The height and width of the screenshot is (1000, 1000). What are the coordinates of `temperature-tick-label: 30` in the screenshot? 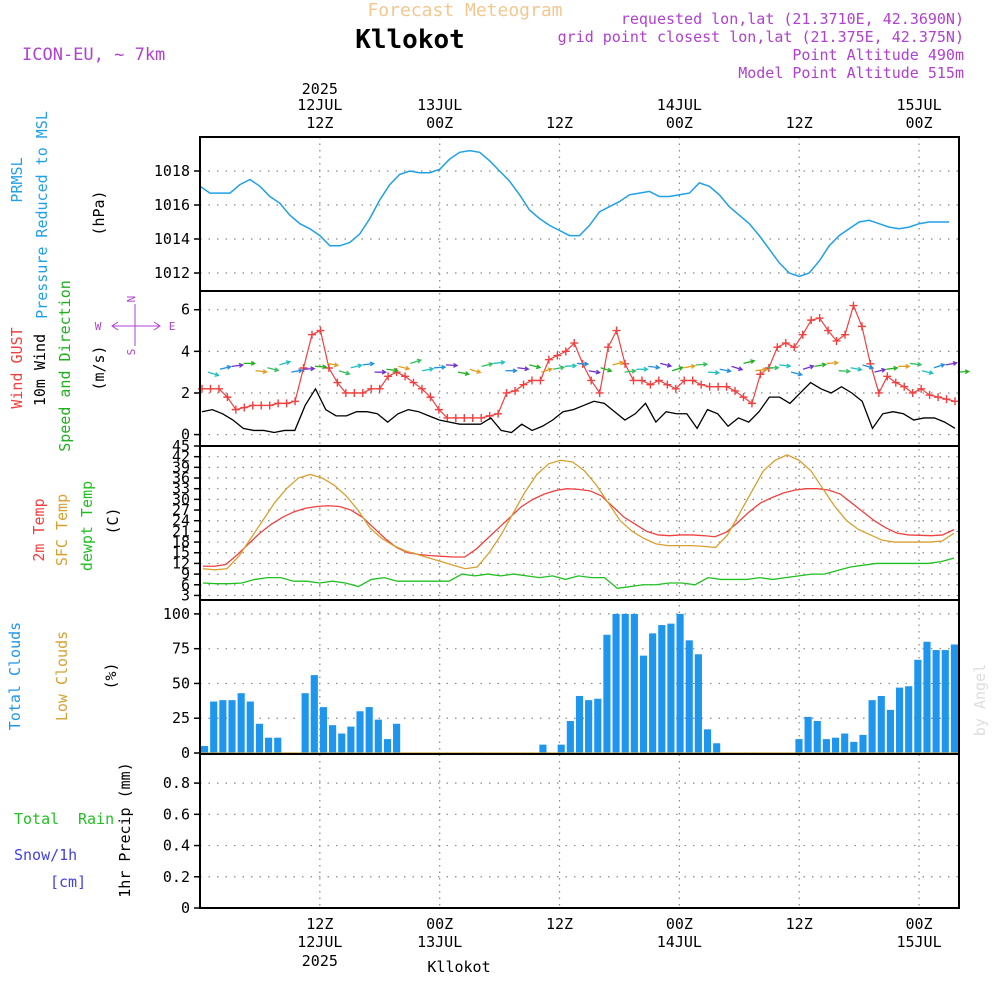 It's located at (181, 499).